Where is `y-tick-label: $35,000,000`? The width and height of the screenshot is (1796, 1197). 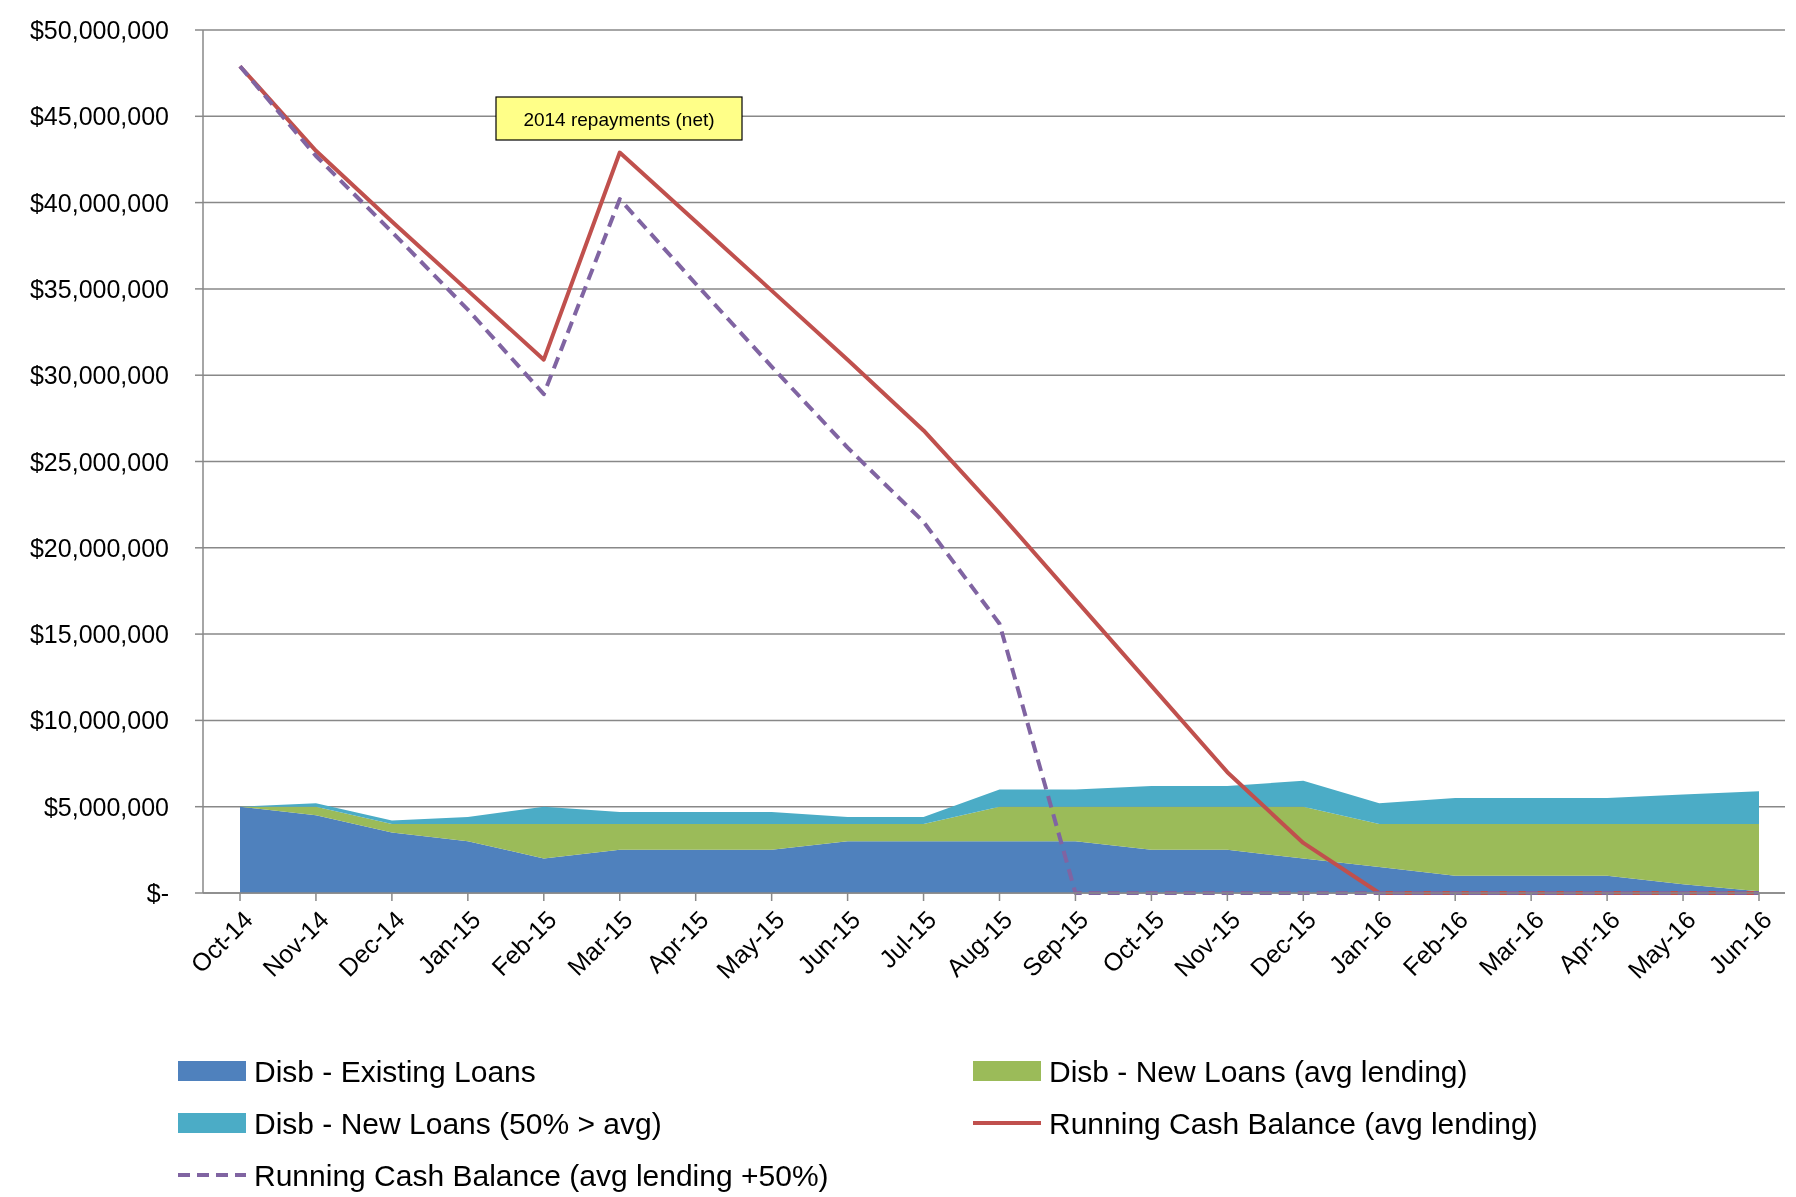 y-tick-label: $35,000,000 is located at coordinates (99, 288).